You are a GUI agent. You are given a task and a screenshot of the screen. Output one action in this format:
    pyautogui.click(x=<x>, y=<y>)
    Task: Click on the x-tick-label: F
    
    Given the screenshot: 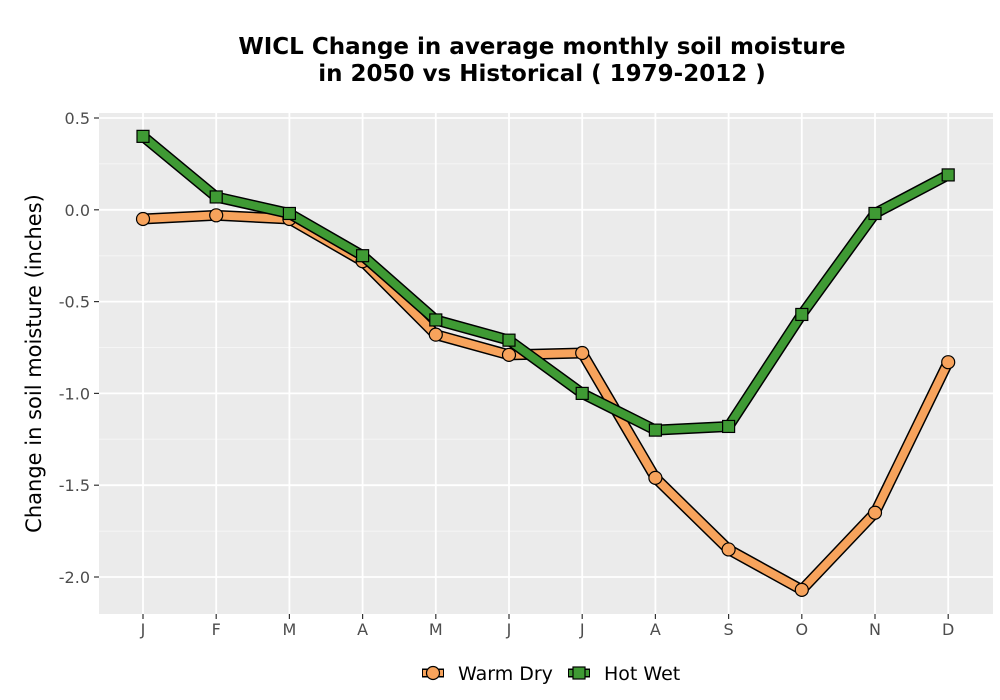 What is the action you would take?
    pyautogui.click(x=216, y=629)
    